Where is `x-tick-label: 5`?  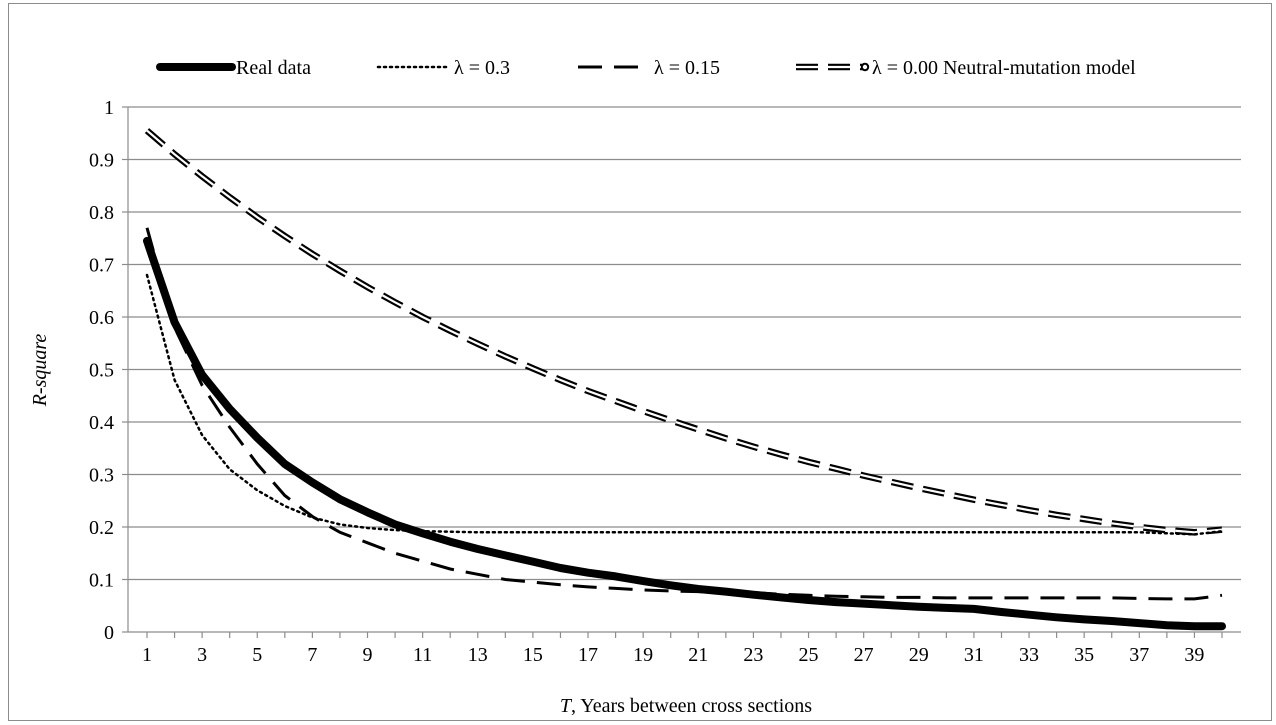
x-tick-label: 5 is located at coordinates (257, 655).